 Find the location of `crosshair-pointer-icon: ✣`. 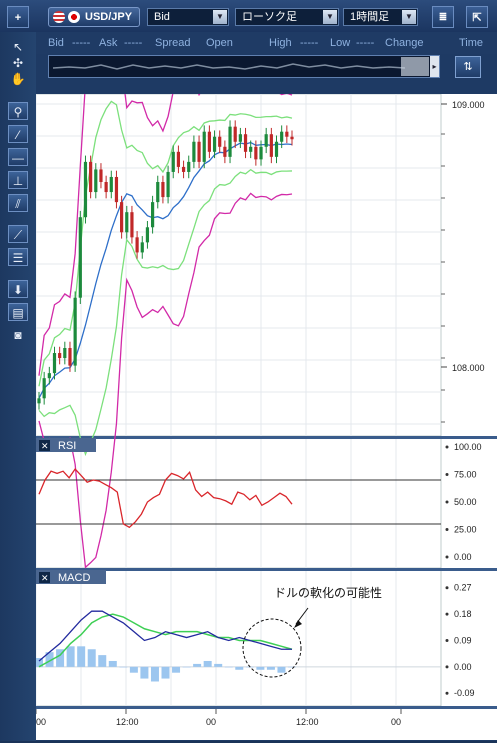

crosshair-pointer-icon: ✣ is located at coordinates (18, 63).